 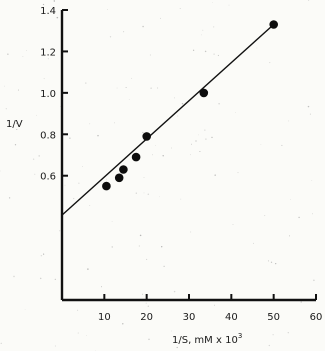 What do you see at coordinates (48, 11) in the screenshot?
I see `y-tick-label: 1.4` at bounding box center [48, 11].